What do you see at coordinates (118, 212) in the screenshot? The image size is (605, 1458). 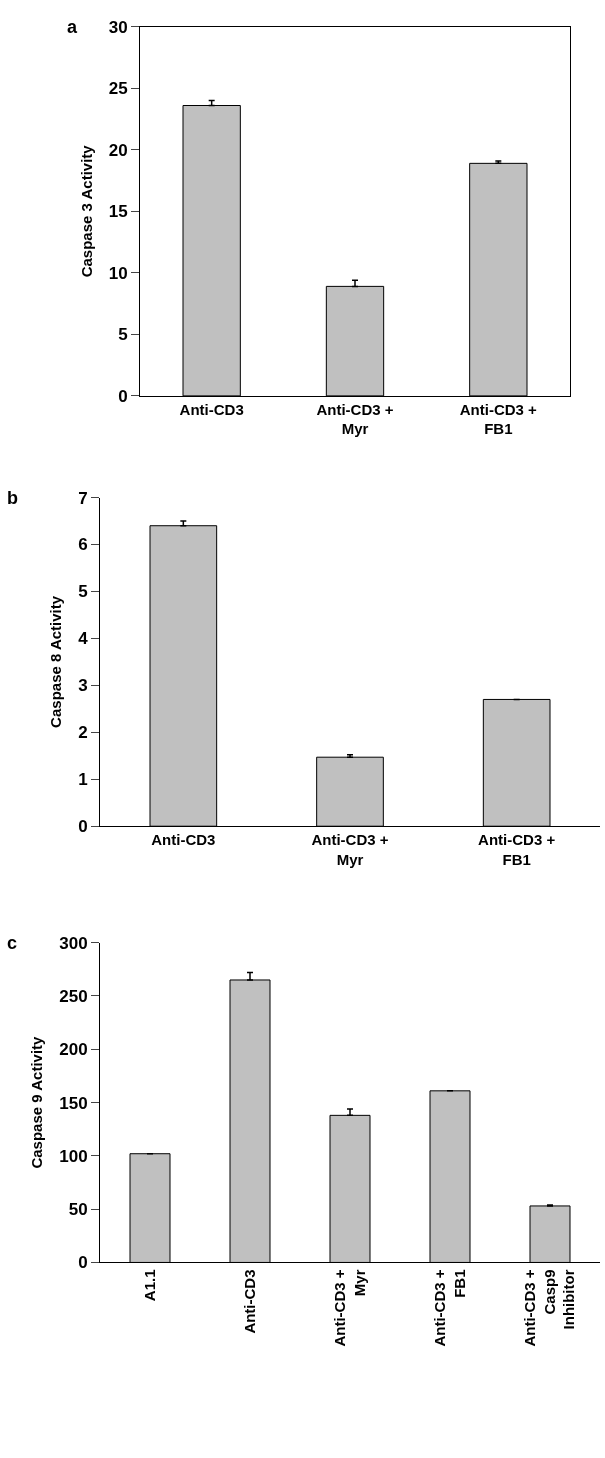 I see `y-tick-label: 15` at bounding box center [118, 212].